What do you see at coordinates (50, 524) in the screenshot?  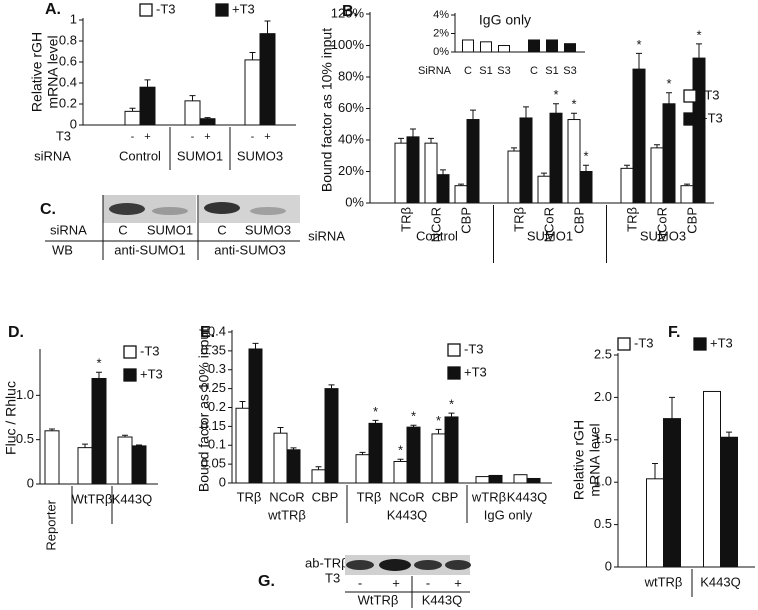 I see `x-tick-label: Reporter` at bounding box center [50, 524].